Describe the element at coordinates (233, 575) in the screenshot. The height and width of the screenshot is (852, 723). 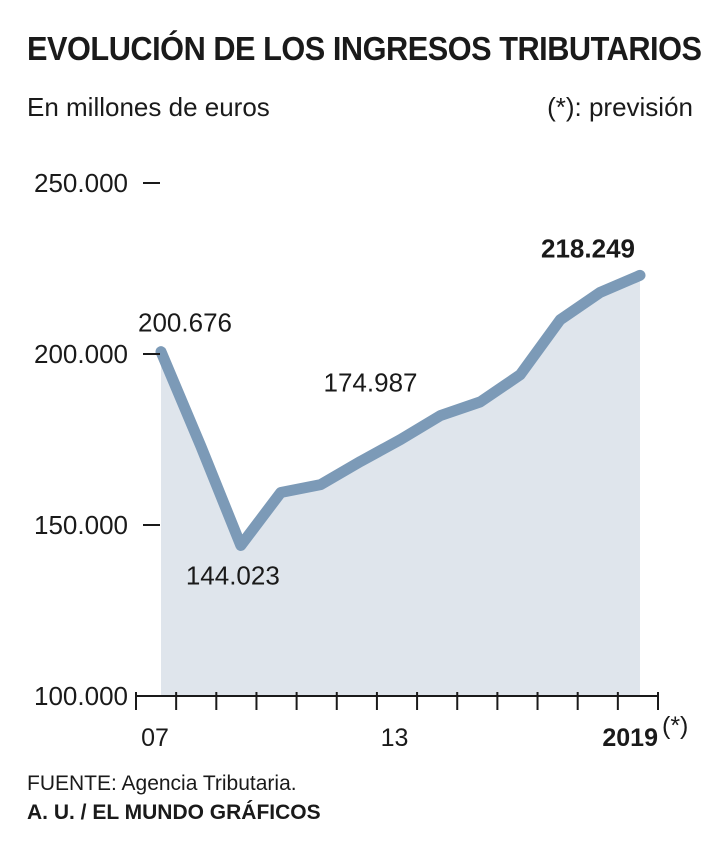
I see `data-label-2009: 144.023` at that location.